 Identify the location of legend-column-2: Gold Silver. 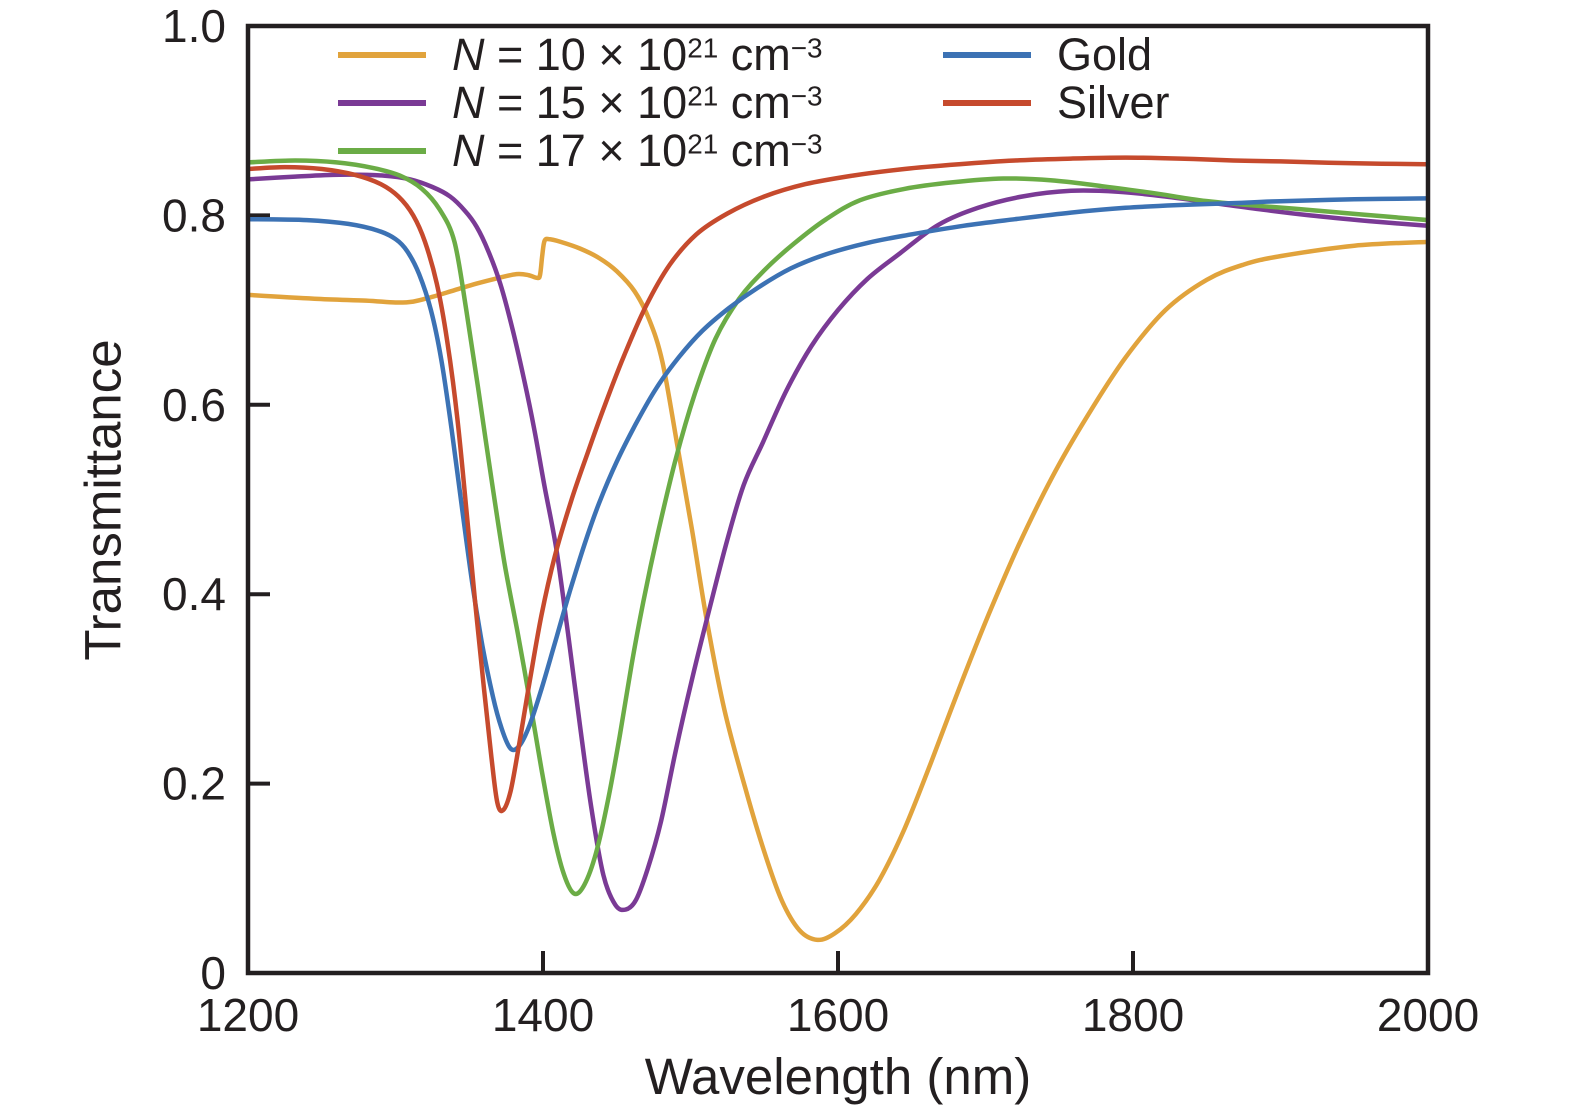
(1056, 78).